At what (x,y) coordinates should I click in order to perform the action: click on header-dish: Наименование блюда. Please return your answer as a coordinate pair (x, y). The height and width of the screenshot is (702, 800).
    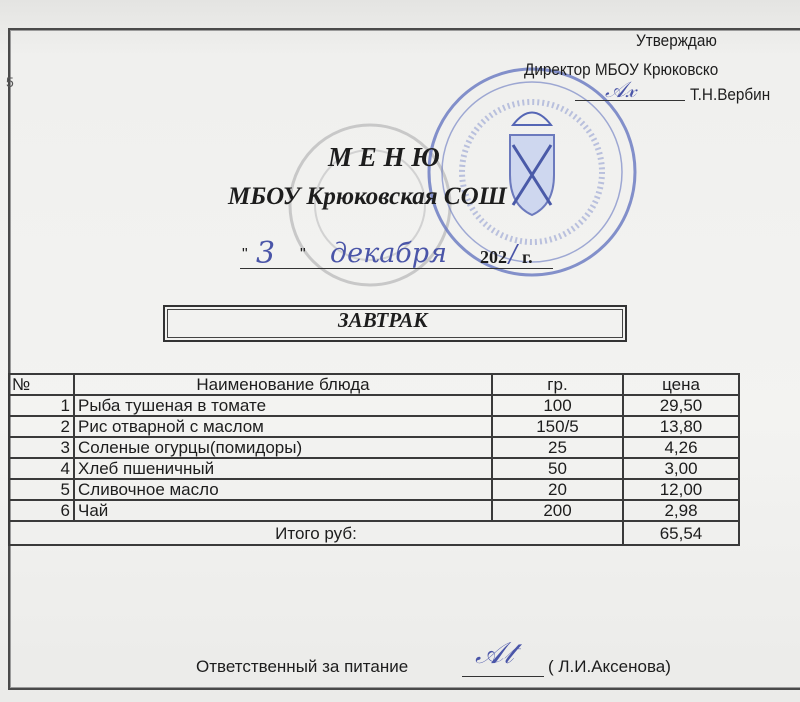
    Looking at the image, I should click on (283, 384).